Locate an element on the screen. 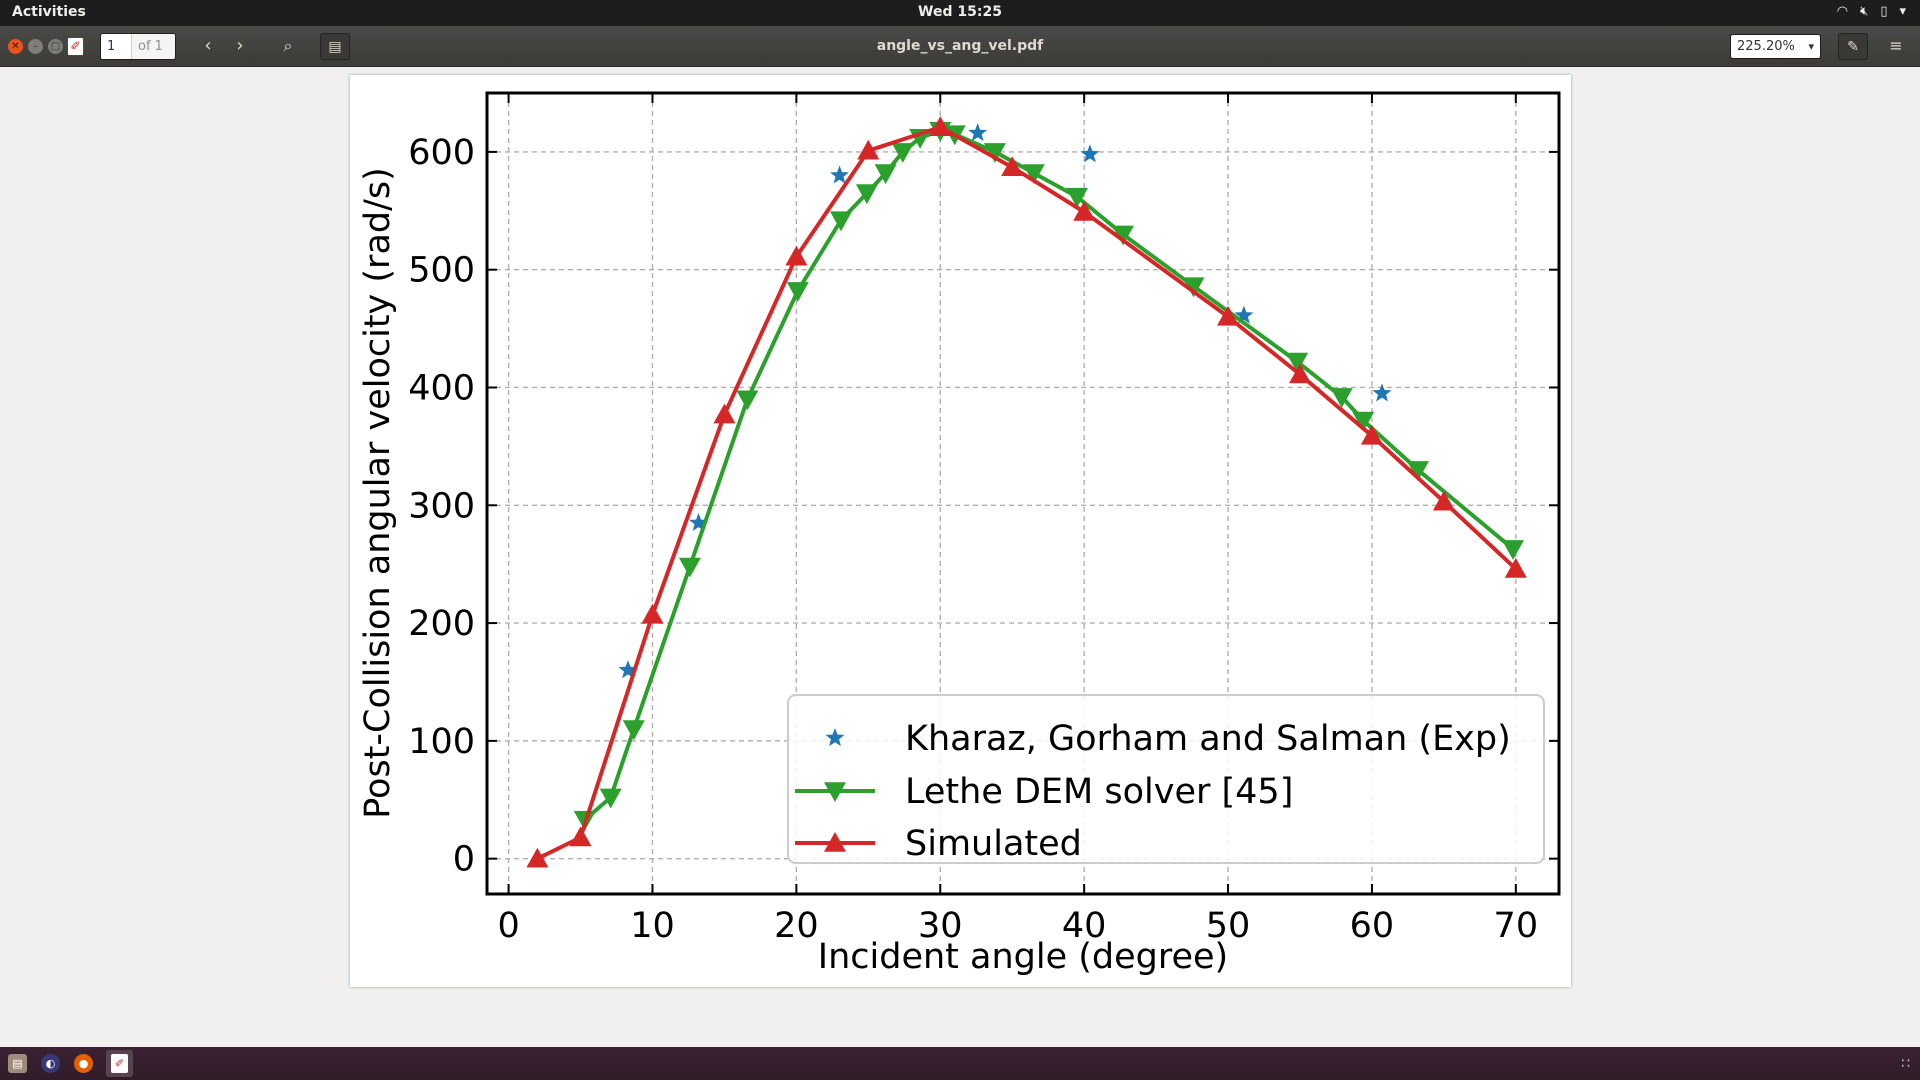 Image resolution: width=1920 pixels, height=1080 pixels. previous-page-button: ‹ is located at coordinates (208, 46).